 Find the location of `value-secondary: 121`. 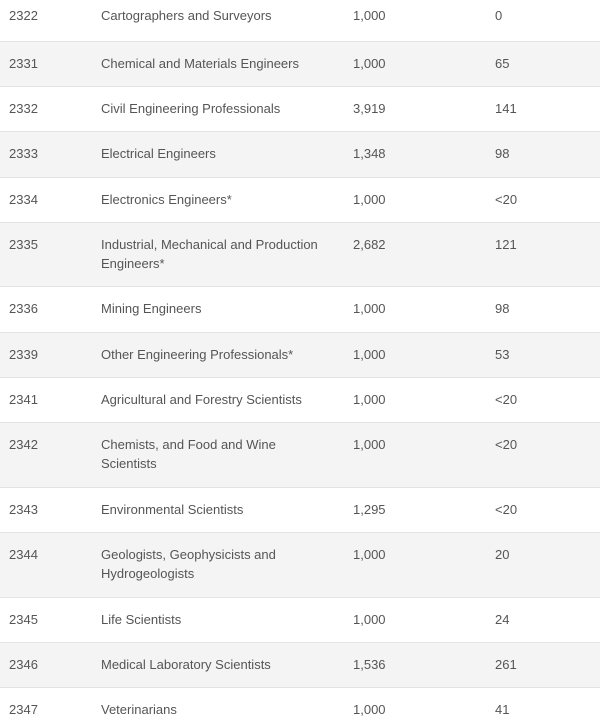

value-secondary: 121 is located at coordinates (506, 244).